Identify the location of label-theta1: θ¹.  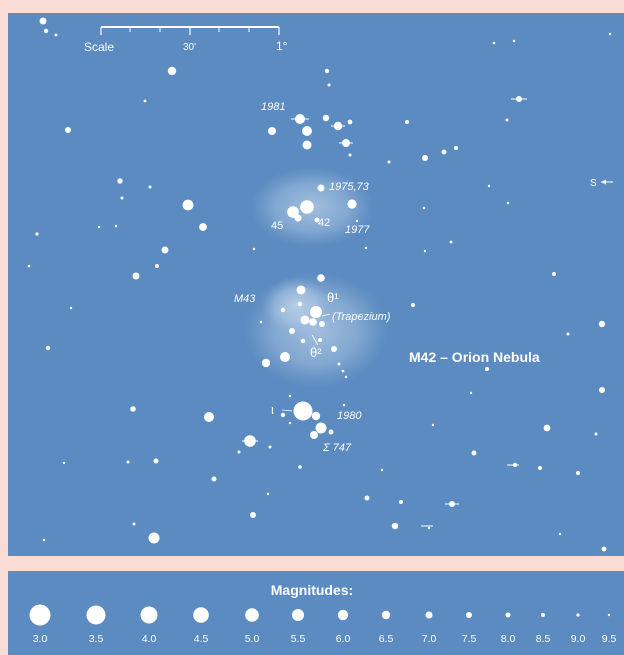
(333, 297).